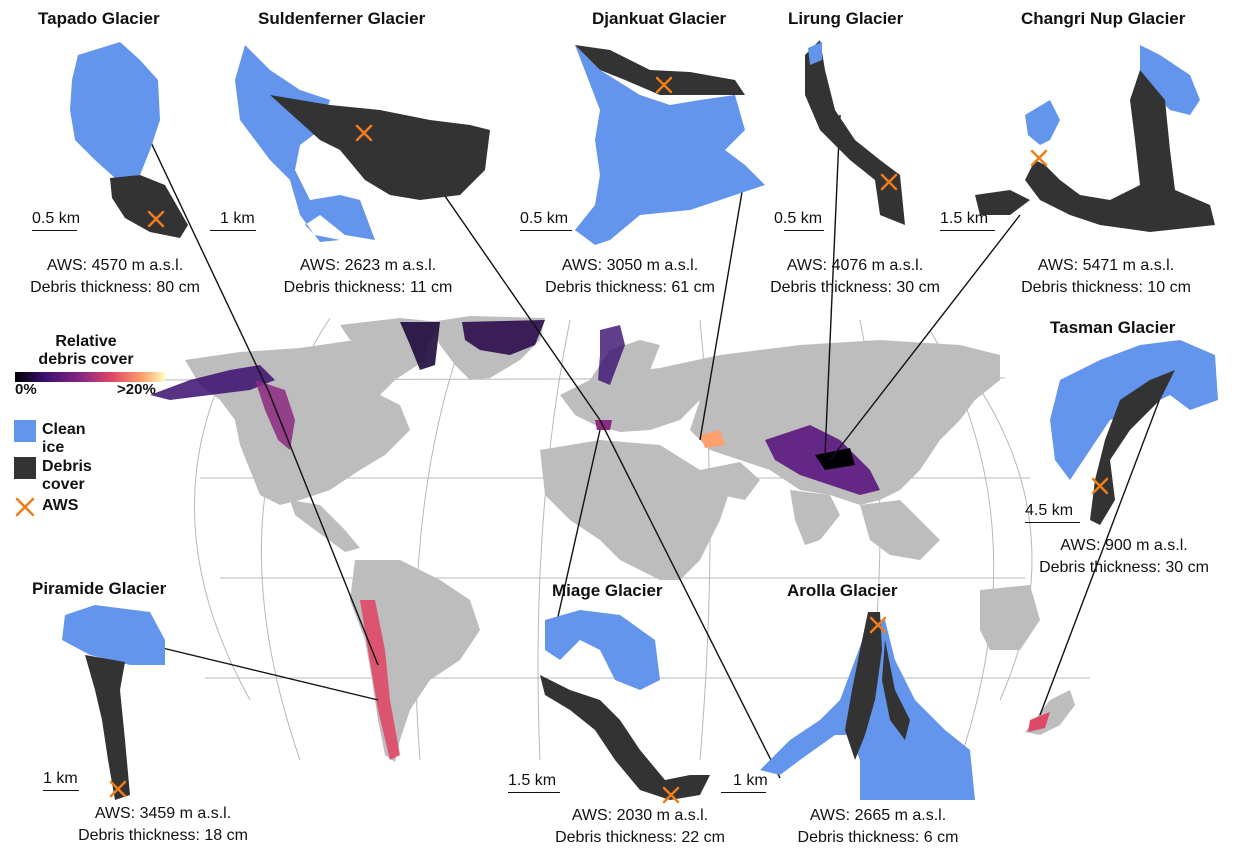 The width and height of the screenshot is (1235, 857). What do you see at coordinates (842, 590) in the screenshot?
I see `arolla-title: Arolla Glacier` at bounding box center [842, 590].